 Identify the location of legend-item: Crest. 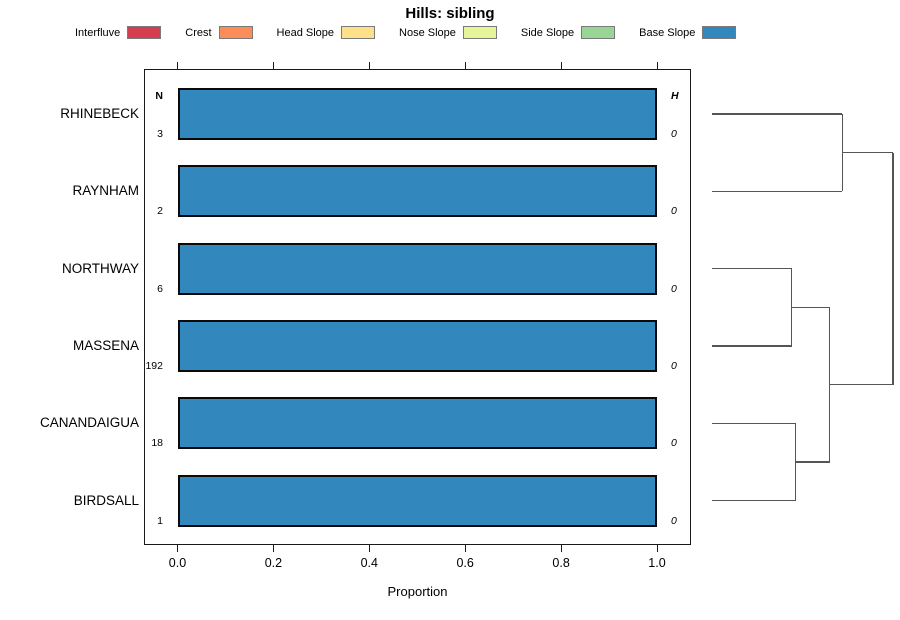
(219, 32).